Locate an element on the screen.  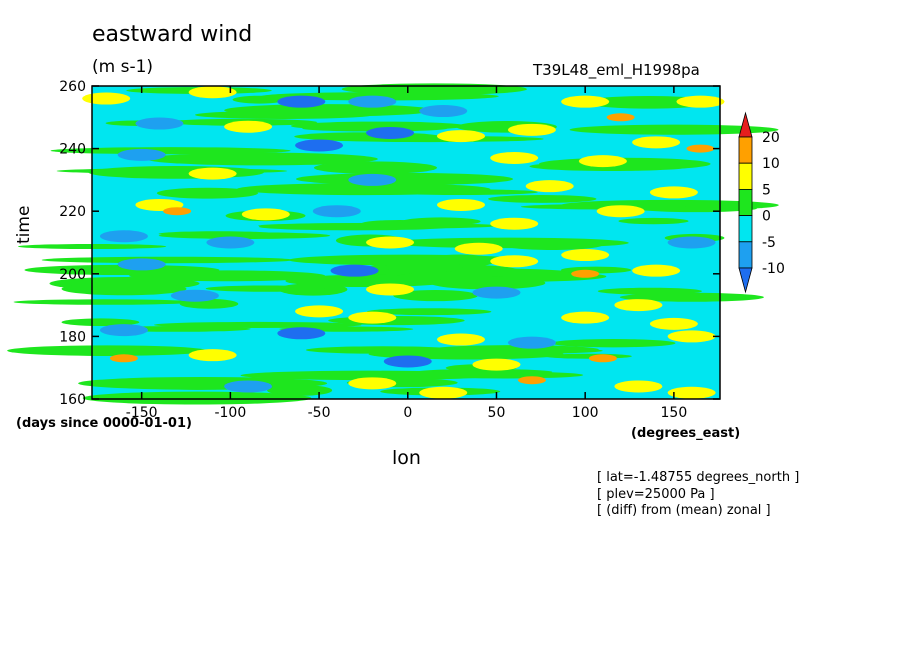
colorbar-label: 10 is located at coordinates (771, 164).